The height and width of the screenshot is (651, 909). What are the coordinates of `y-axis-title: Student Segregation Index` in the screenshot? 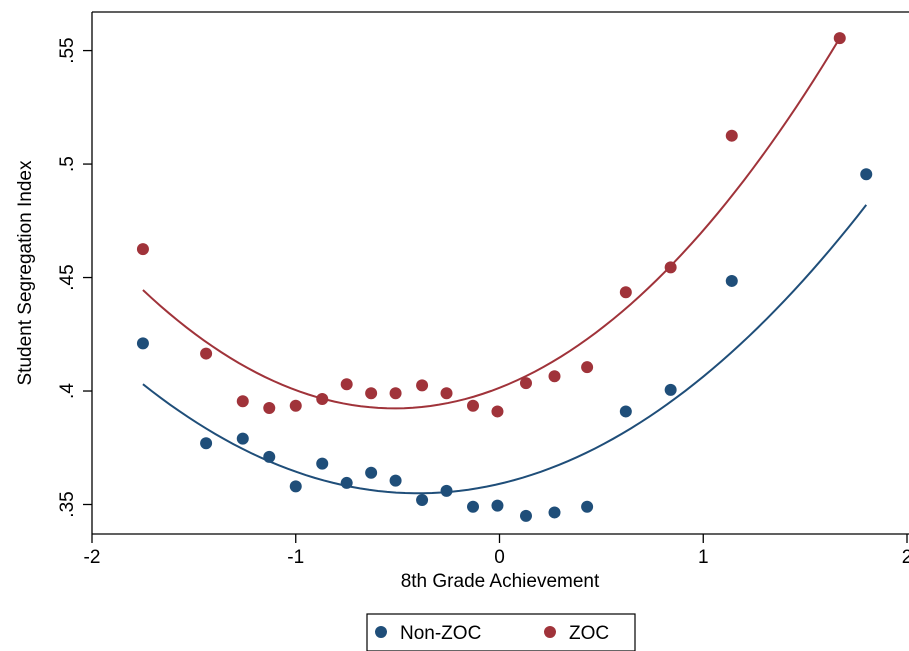 It's located at (25, 273).